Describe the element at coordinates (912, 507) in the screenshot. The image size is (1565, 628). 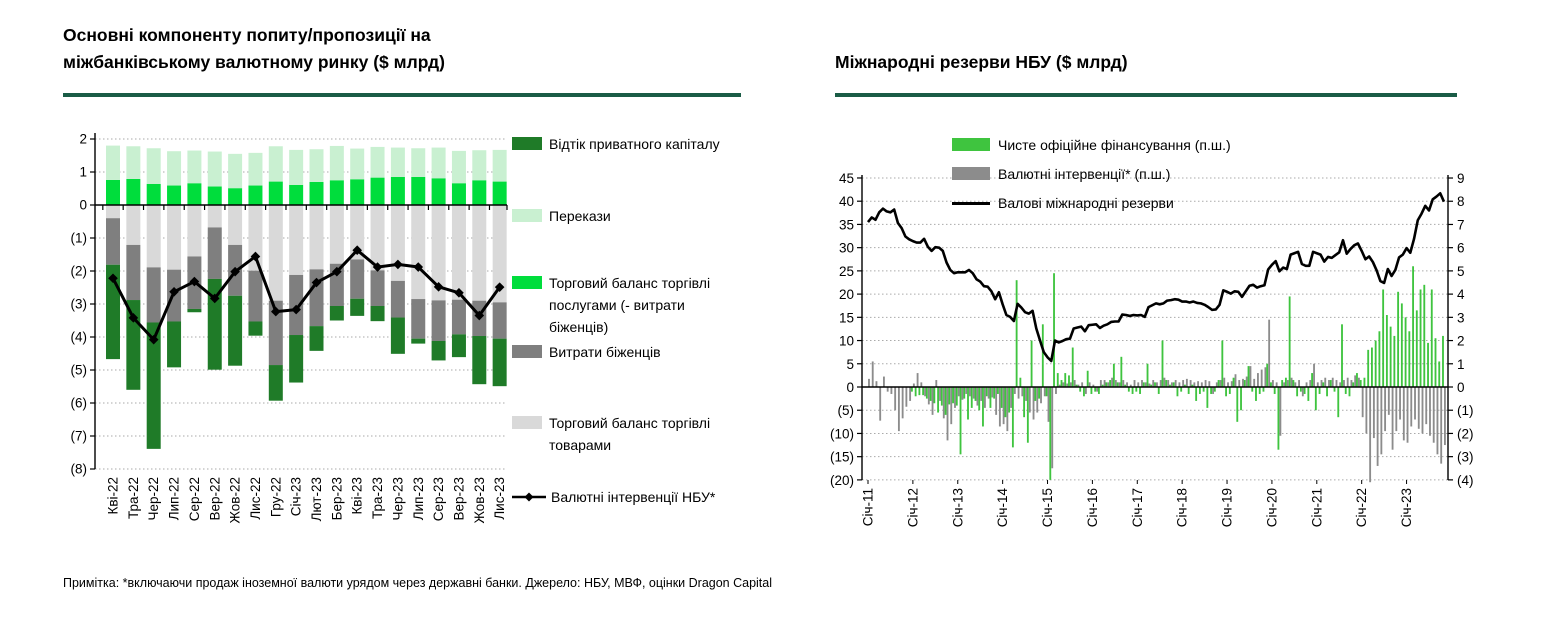
I see `x-tick-label: Січ-12` at that location.